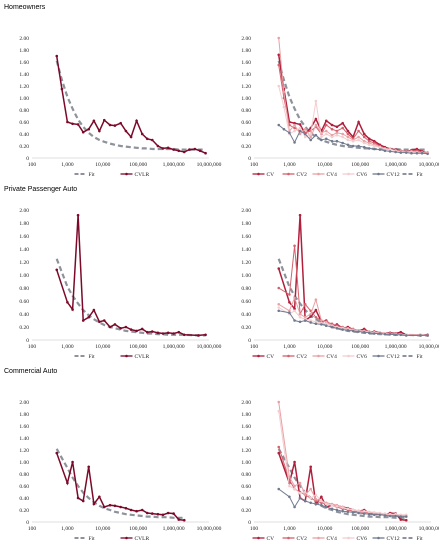 Image resolution: width=439 pixels, height=550 pixels. I want to click on legend-label-cv4: CV4, so click(332, 357).